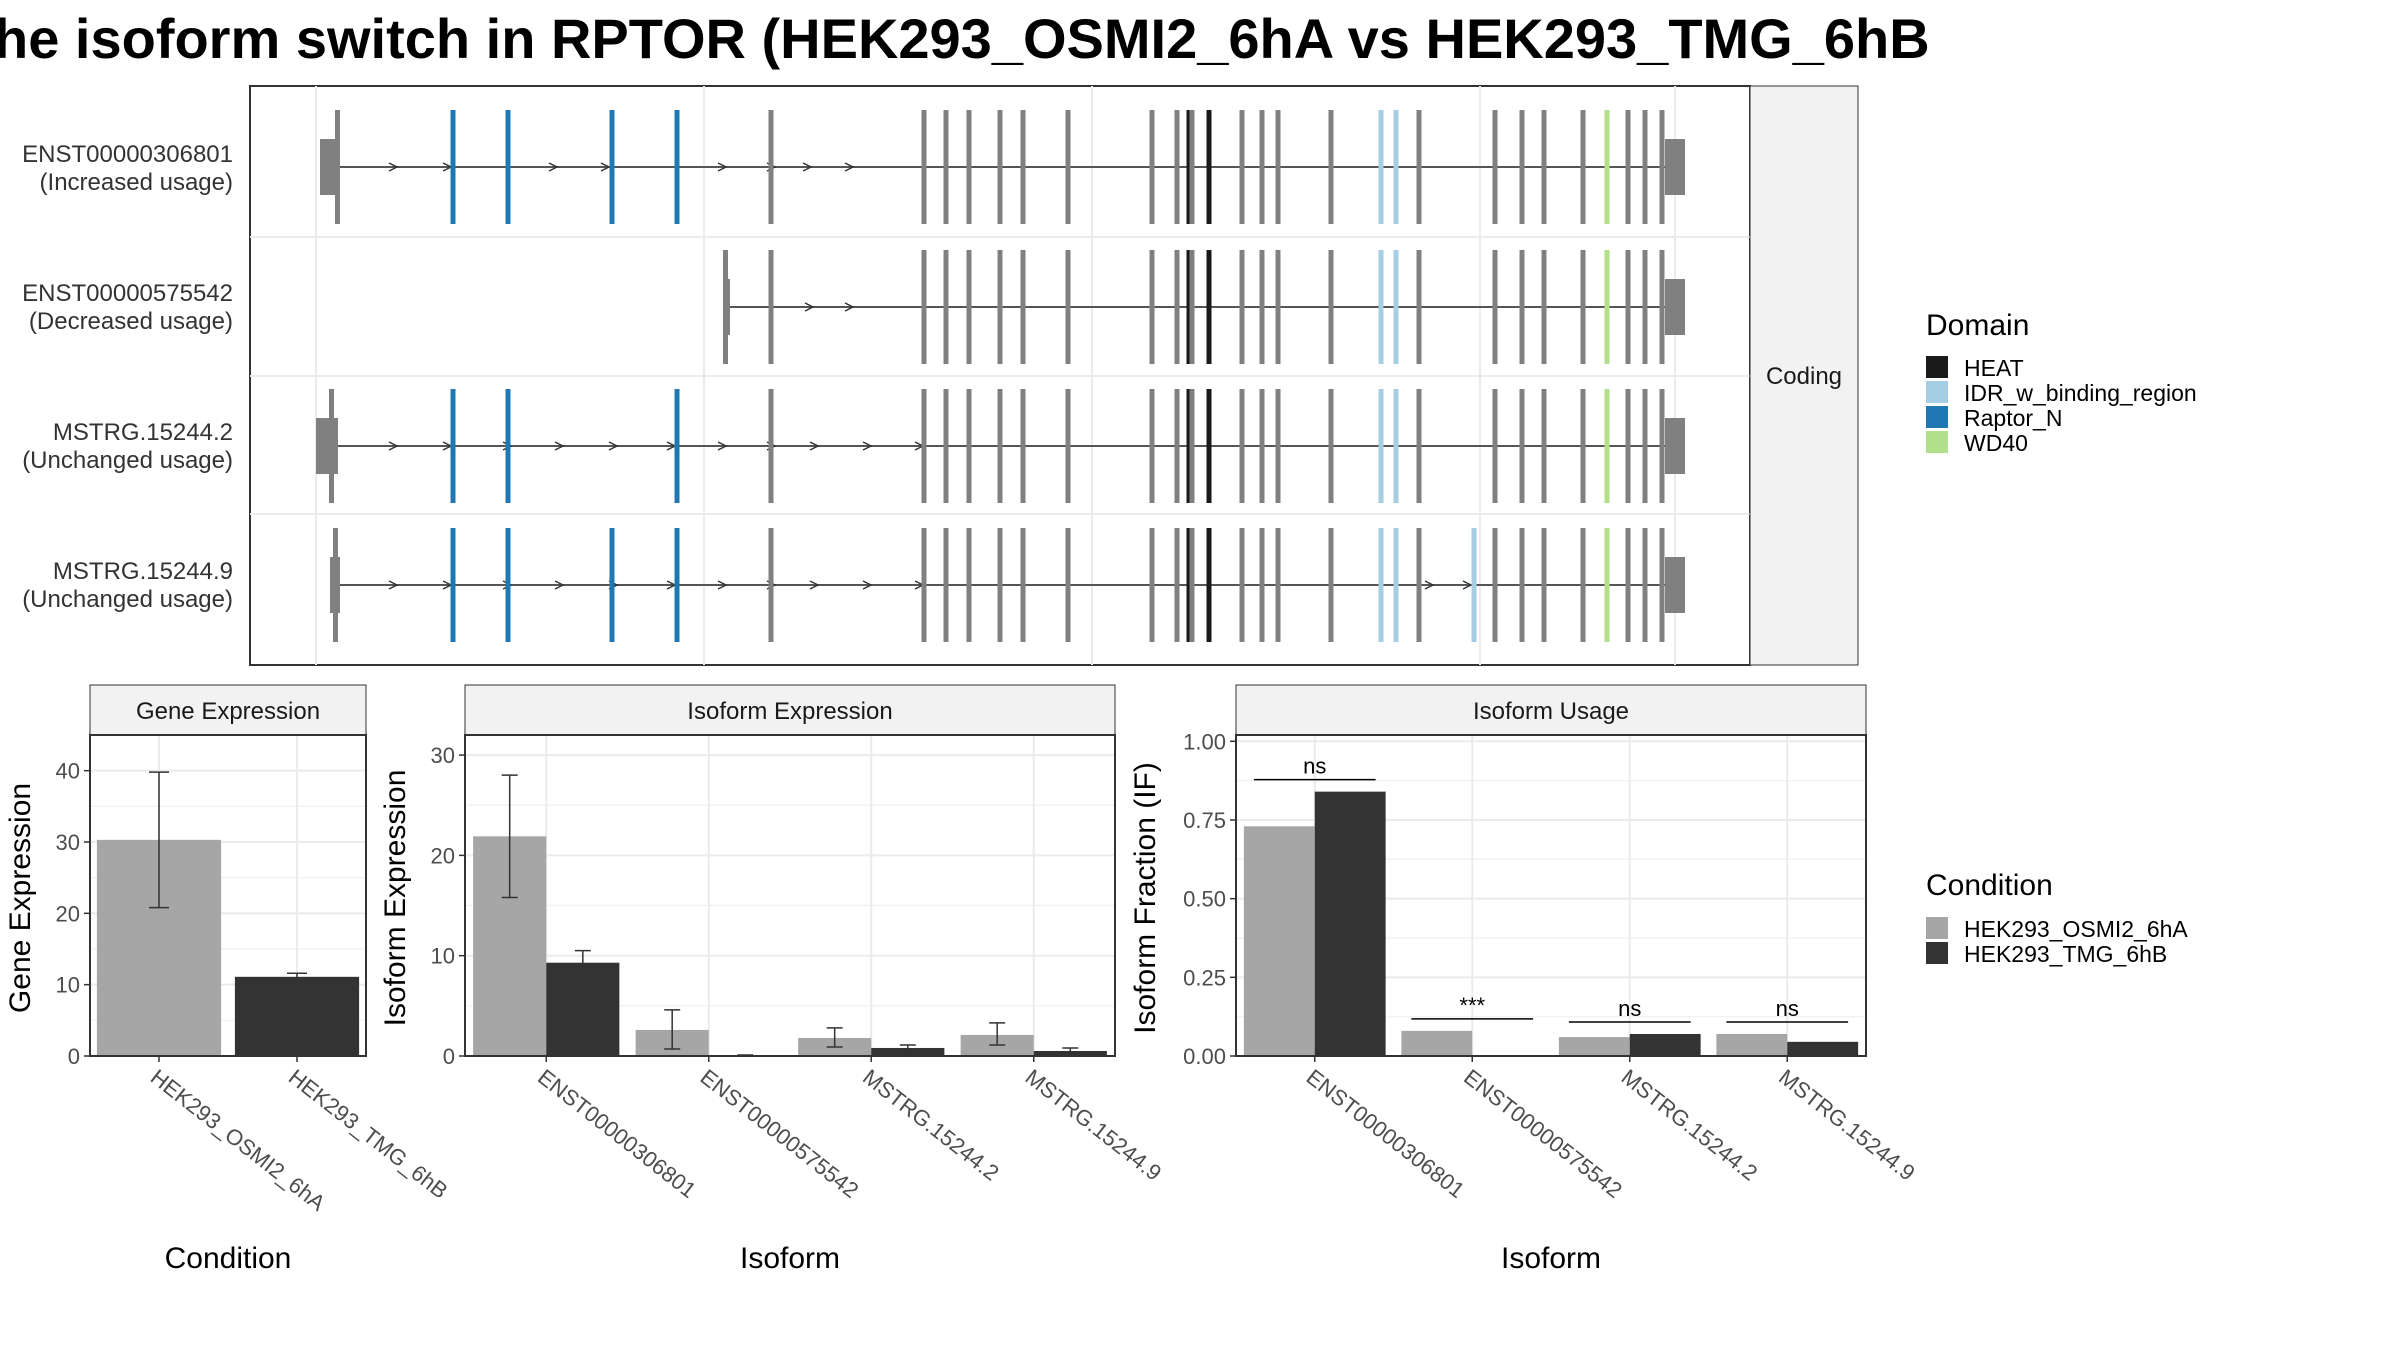 The image size is (2400, 1350). I want to click on isoform-usage-strip, so click(1551, 710).